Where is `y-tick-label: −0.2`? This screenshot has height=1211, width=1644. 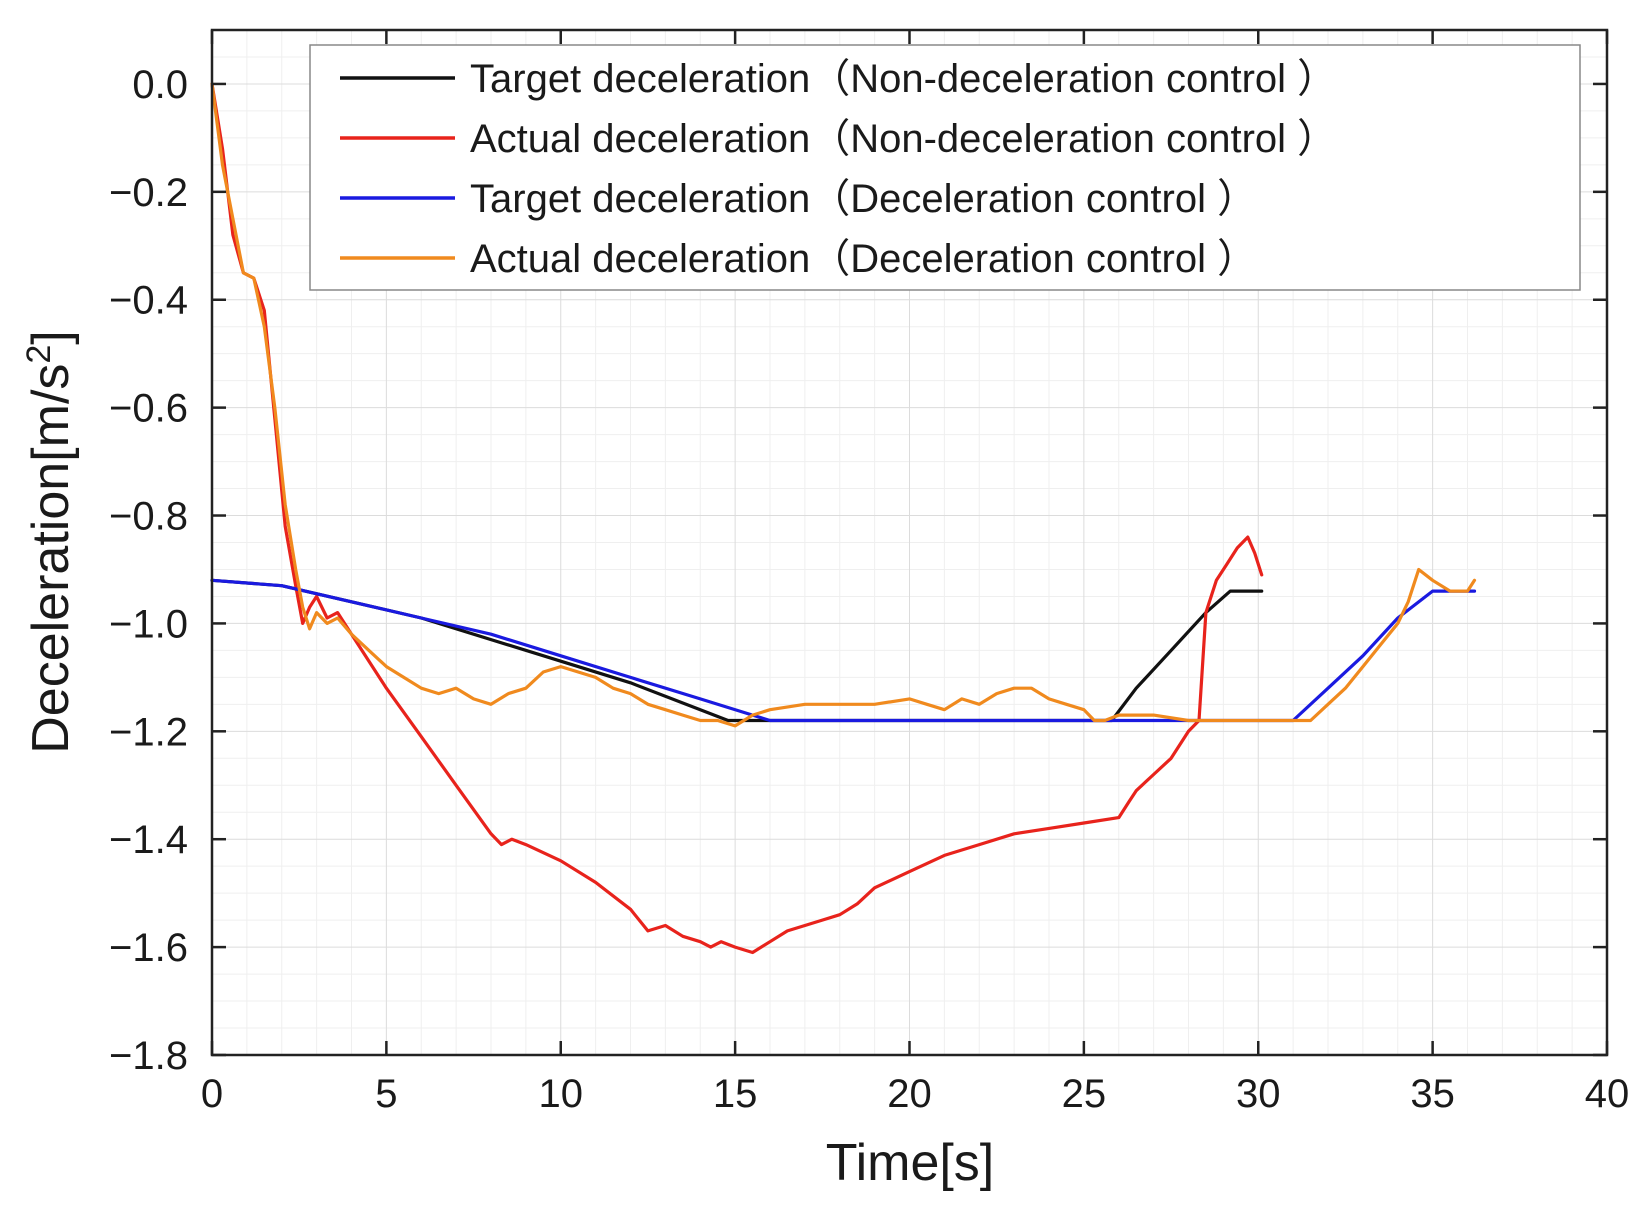
y-tick-label: −0.2 is located at coordinates (148, 193).